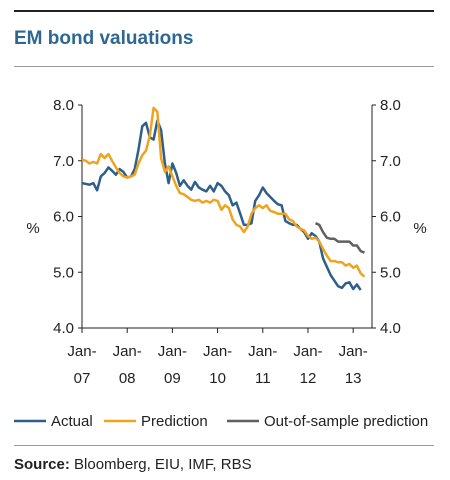  What do you see at coordinates (390, 161) in the screenshot?
I see `y-tick-label-right: 7.0` at bounding box center [390, 161].